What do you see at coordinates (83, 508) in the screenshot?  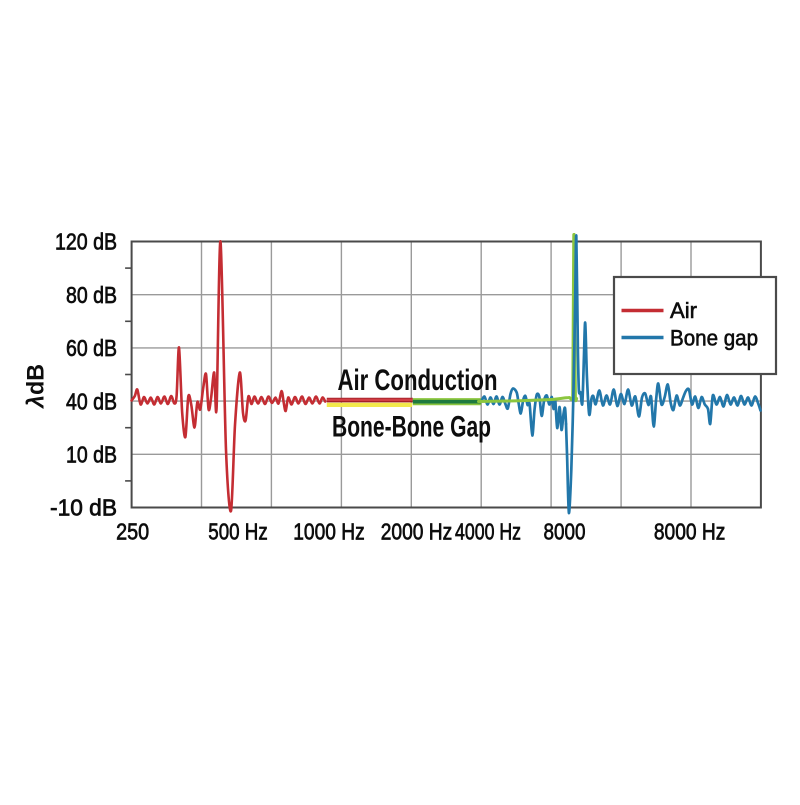 I see `svg-text: -10 dB` at bounding box center [83, 508].